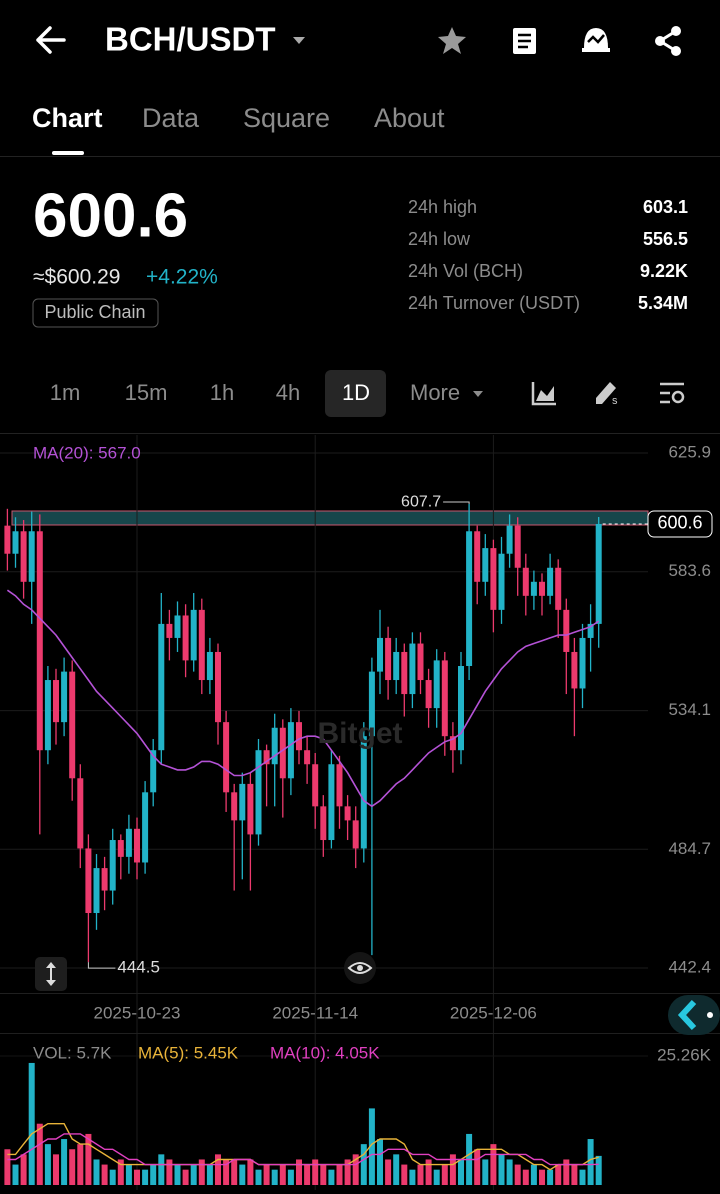 The height and width of the screenshot is (1194, 720). What do you see at coordinates (146, 392) in the screenshot?
I see `interval: 15m` at bounding box center [146, 392].